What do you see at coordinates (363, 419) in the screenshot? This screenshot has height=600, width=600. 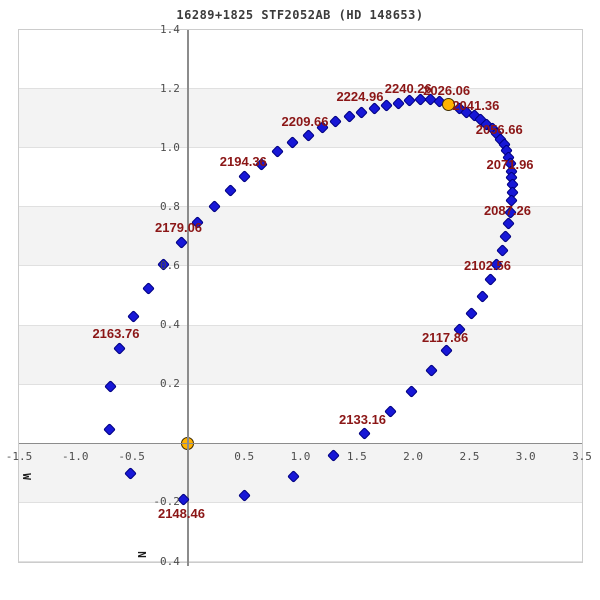 I see `epoch-label: 2133.16` at bounding box center [363, 419].